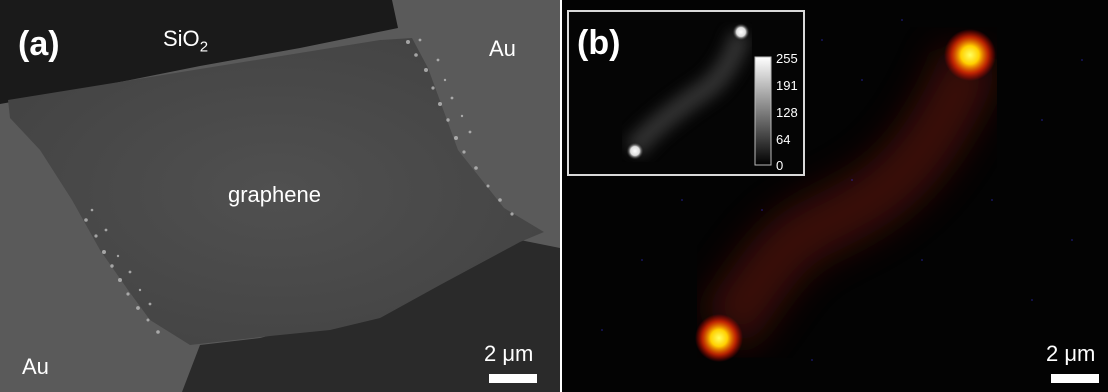 Image resolution: width=1108 pixels, height=392 pixels. I want to click on colorbar-tick-0: 0, so click(780, 165).